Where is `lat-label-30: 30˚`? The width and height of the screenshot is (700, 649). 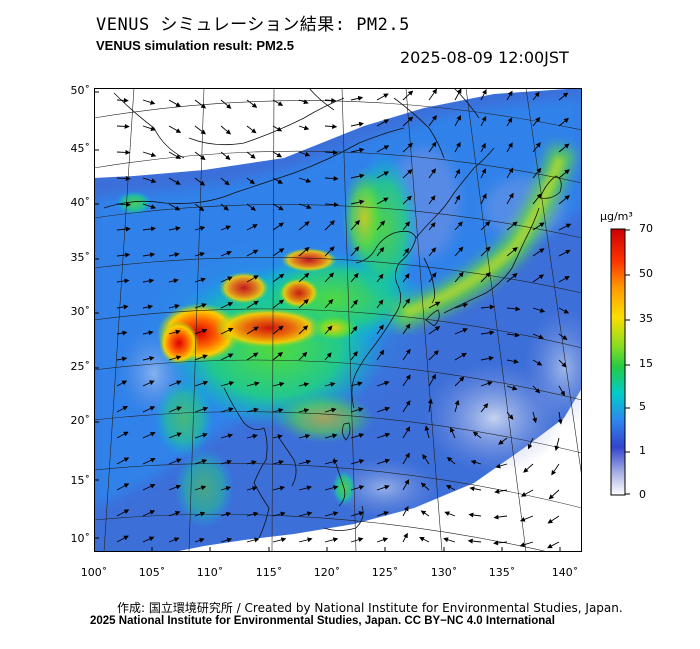
lat-label-30: 30˚ is located at coordinates (80, 311).